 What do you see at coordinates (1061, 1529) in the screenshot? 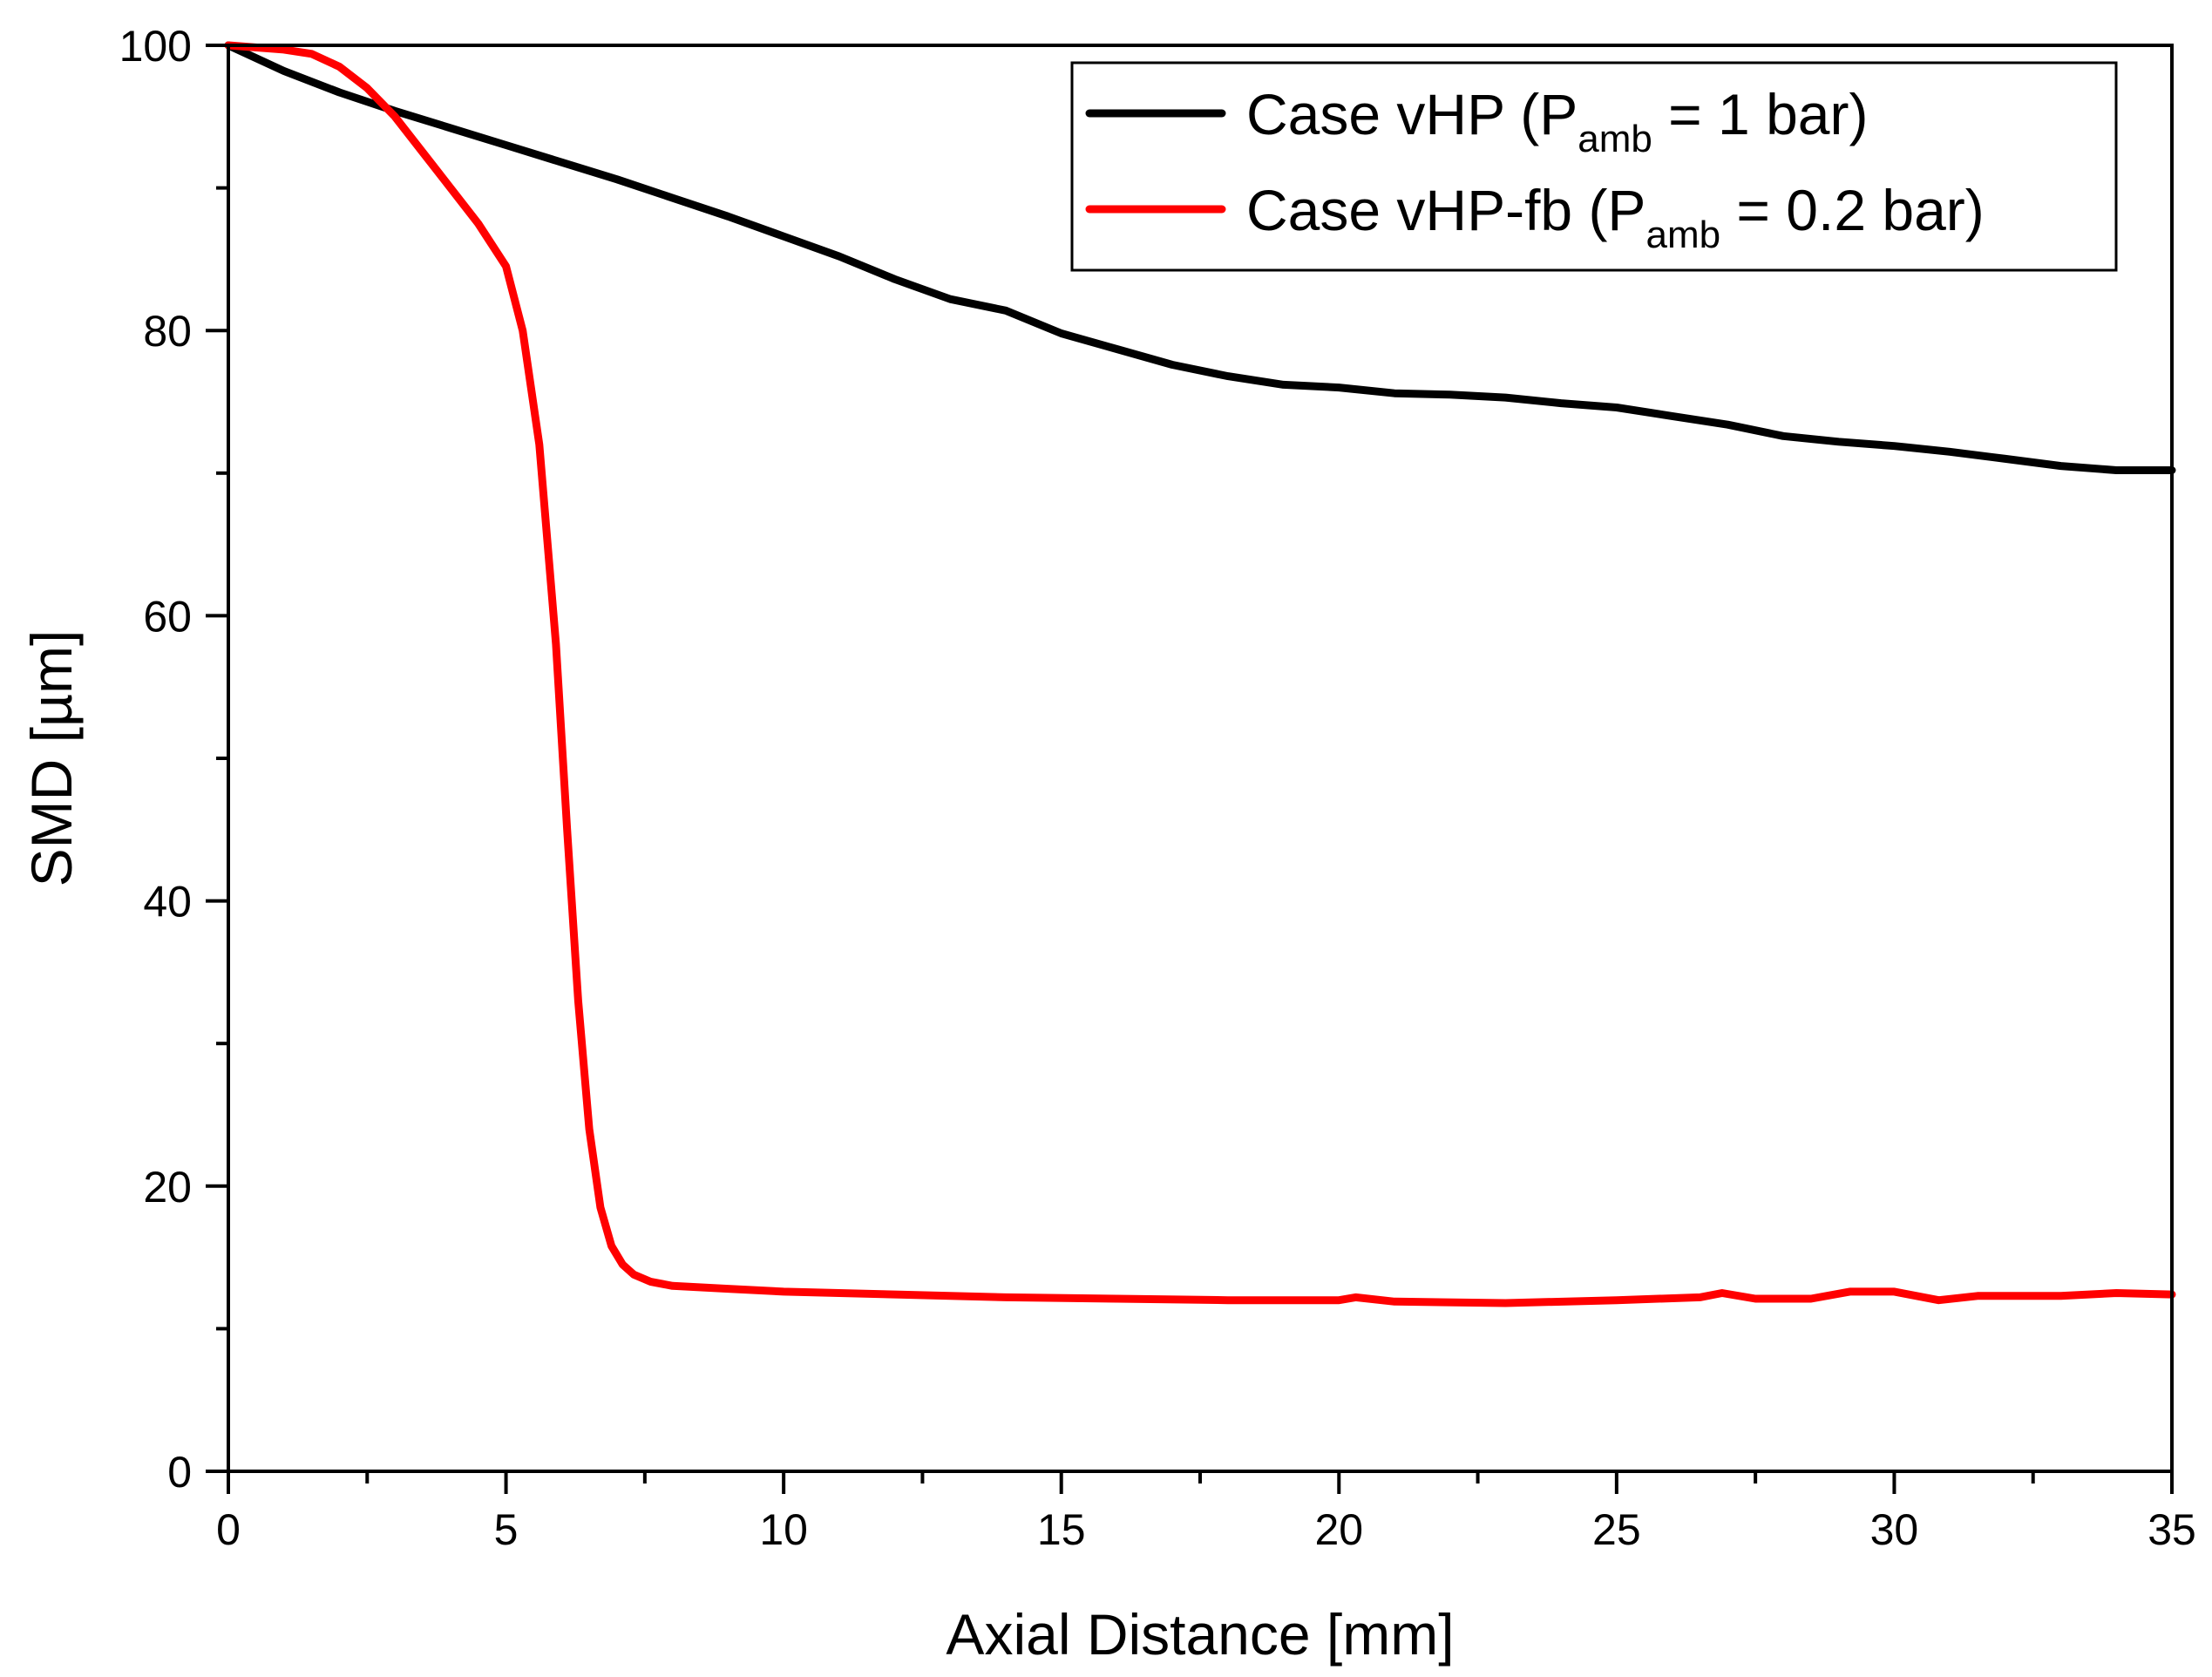
I see `x-tick-label: 15` at bounding box center [1061, 1529].